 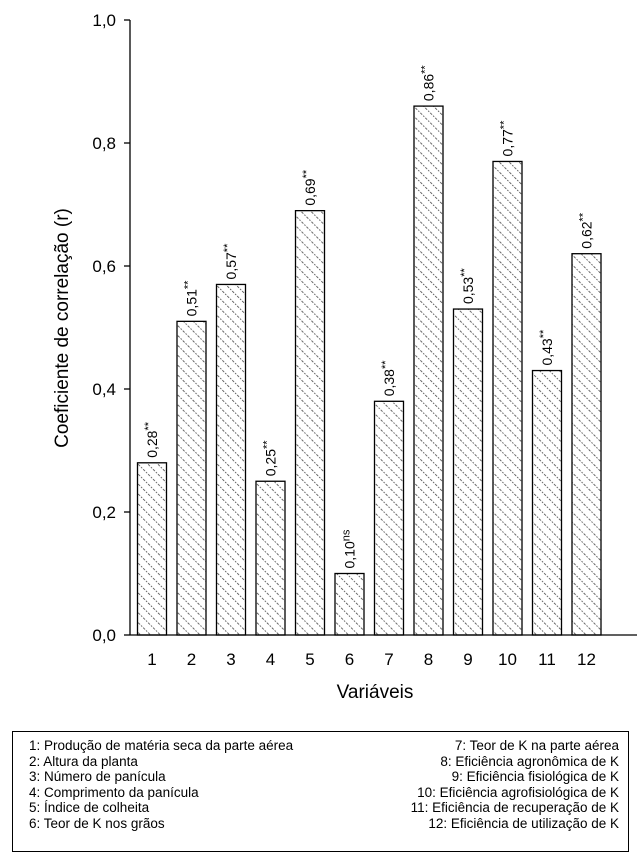 I want to click on data-label-value: 0,51, so click(x=192, y=302).